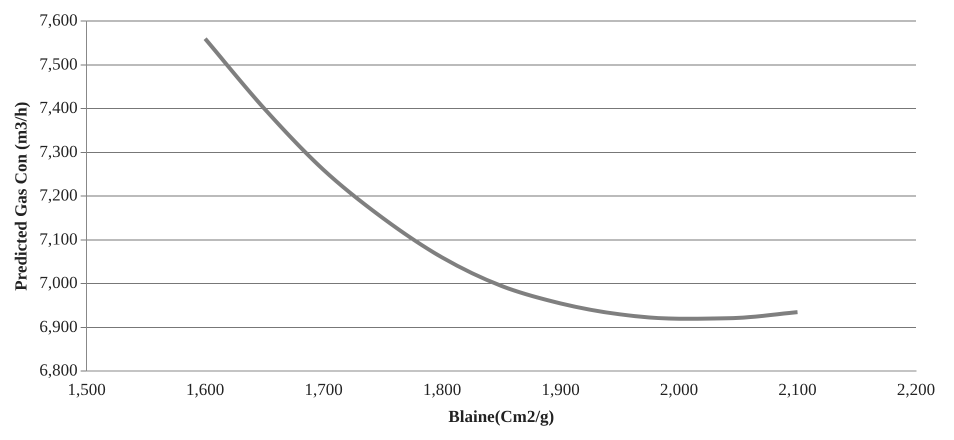 This screenshot has height=440, width=954. What do you see at coordinates (205, 389) in the screenshot?
I see `x-tick-label: 1,600` at bounding box center [205, 389].